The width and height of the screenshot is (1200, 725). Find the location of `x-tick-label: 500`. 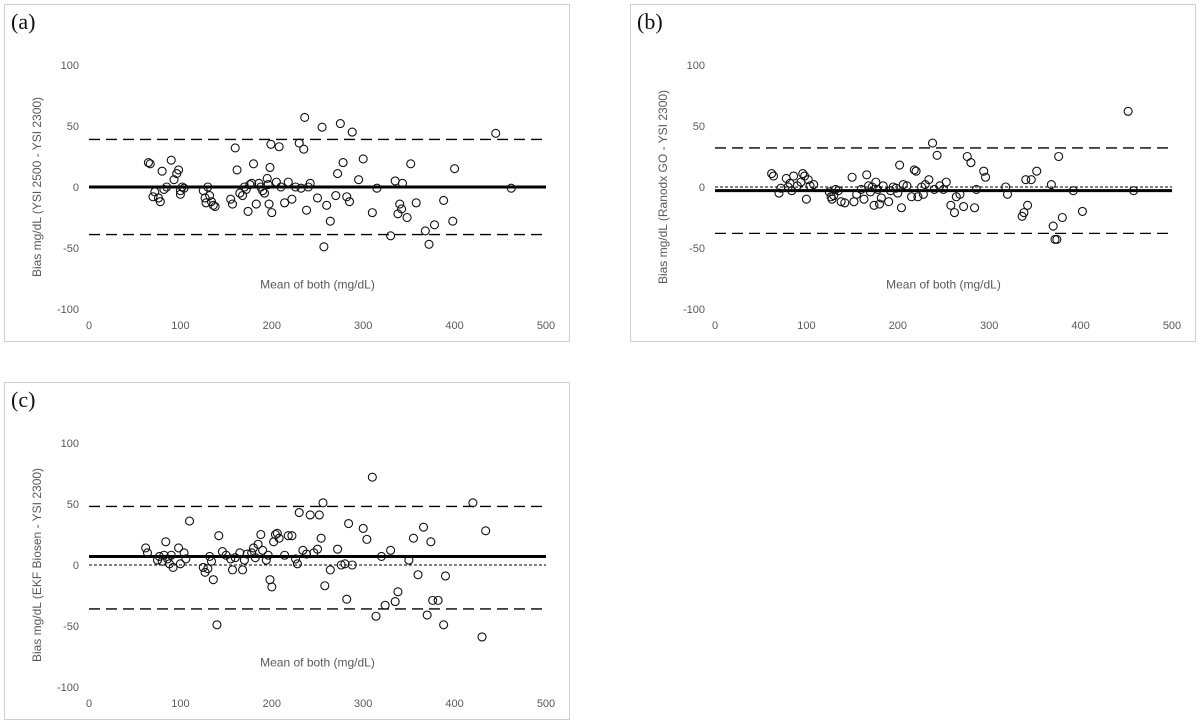

x-tick-label: 500 is located at coordinates (1172, 326).